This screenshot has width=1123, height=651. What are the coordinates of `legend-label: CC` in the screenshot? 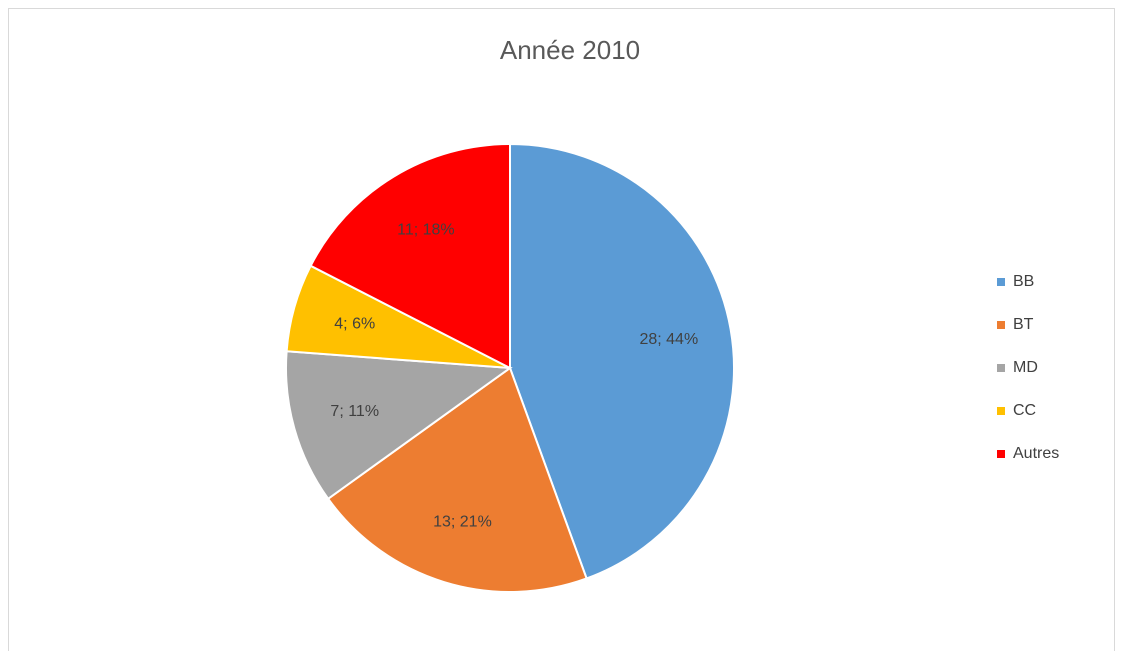 It's located at (1024, 410).